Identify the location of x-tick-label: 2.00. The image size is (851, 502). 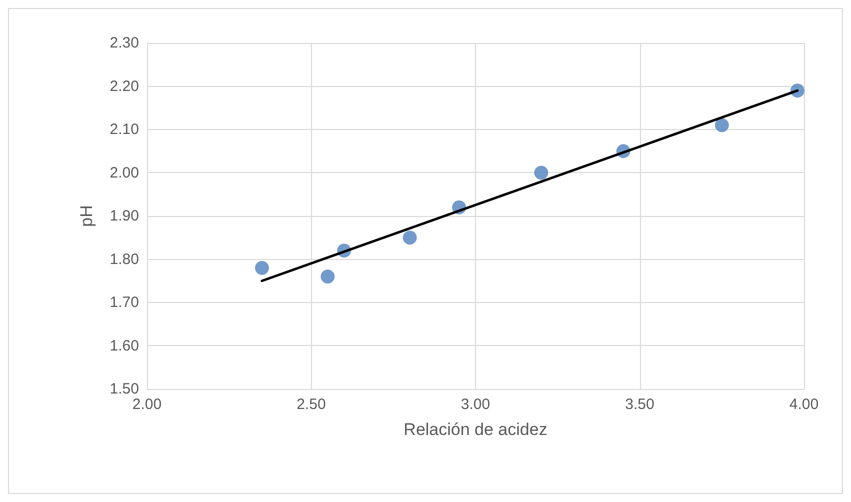
(147, 404).